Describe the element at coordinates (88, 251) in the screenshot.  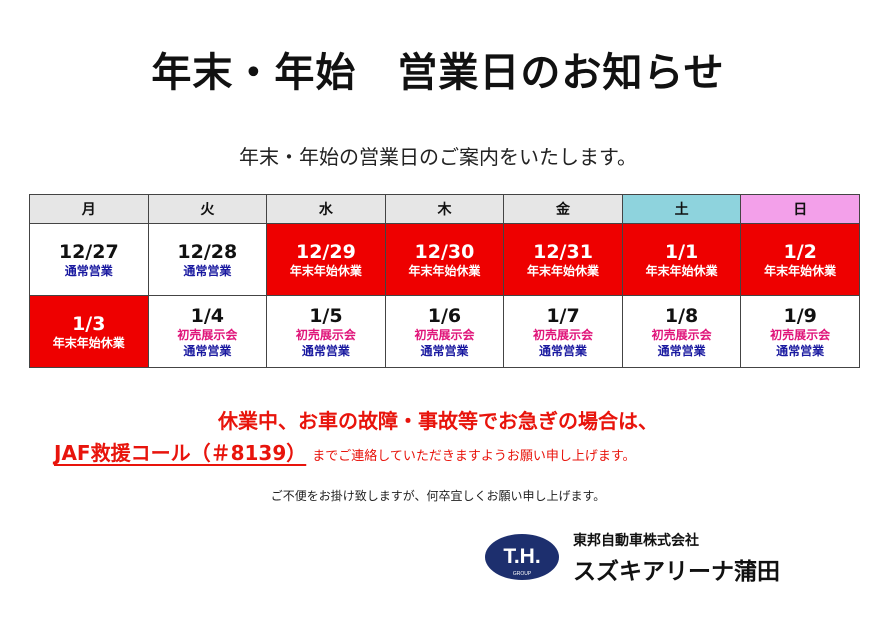
I see `day-date: 12/27` at that location.